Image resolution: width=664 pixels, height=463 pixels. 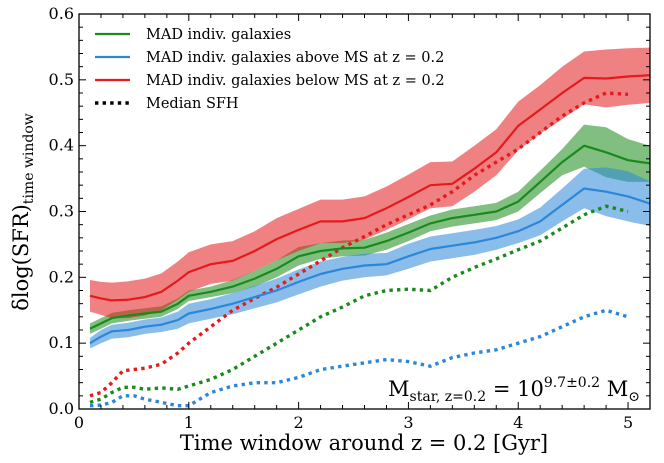 I want to click on y-axis-title: δlog(SFR)time window, so click(x=23, y=212).